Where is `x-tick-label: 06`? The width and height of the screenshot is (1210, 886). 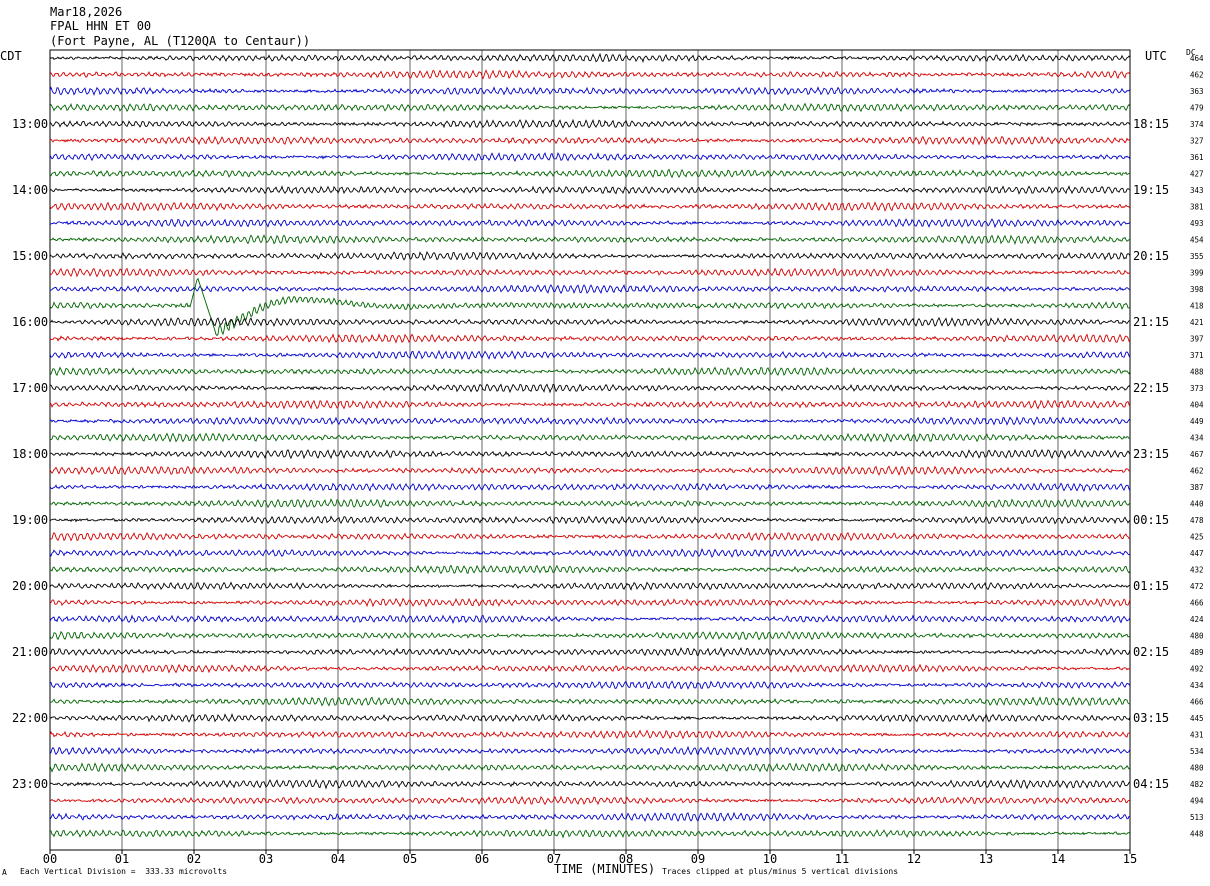
x-tick-label: 06 is located at coordinates (482, 859).